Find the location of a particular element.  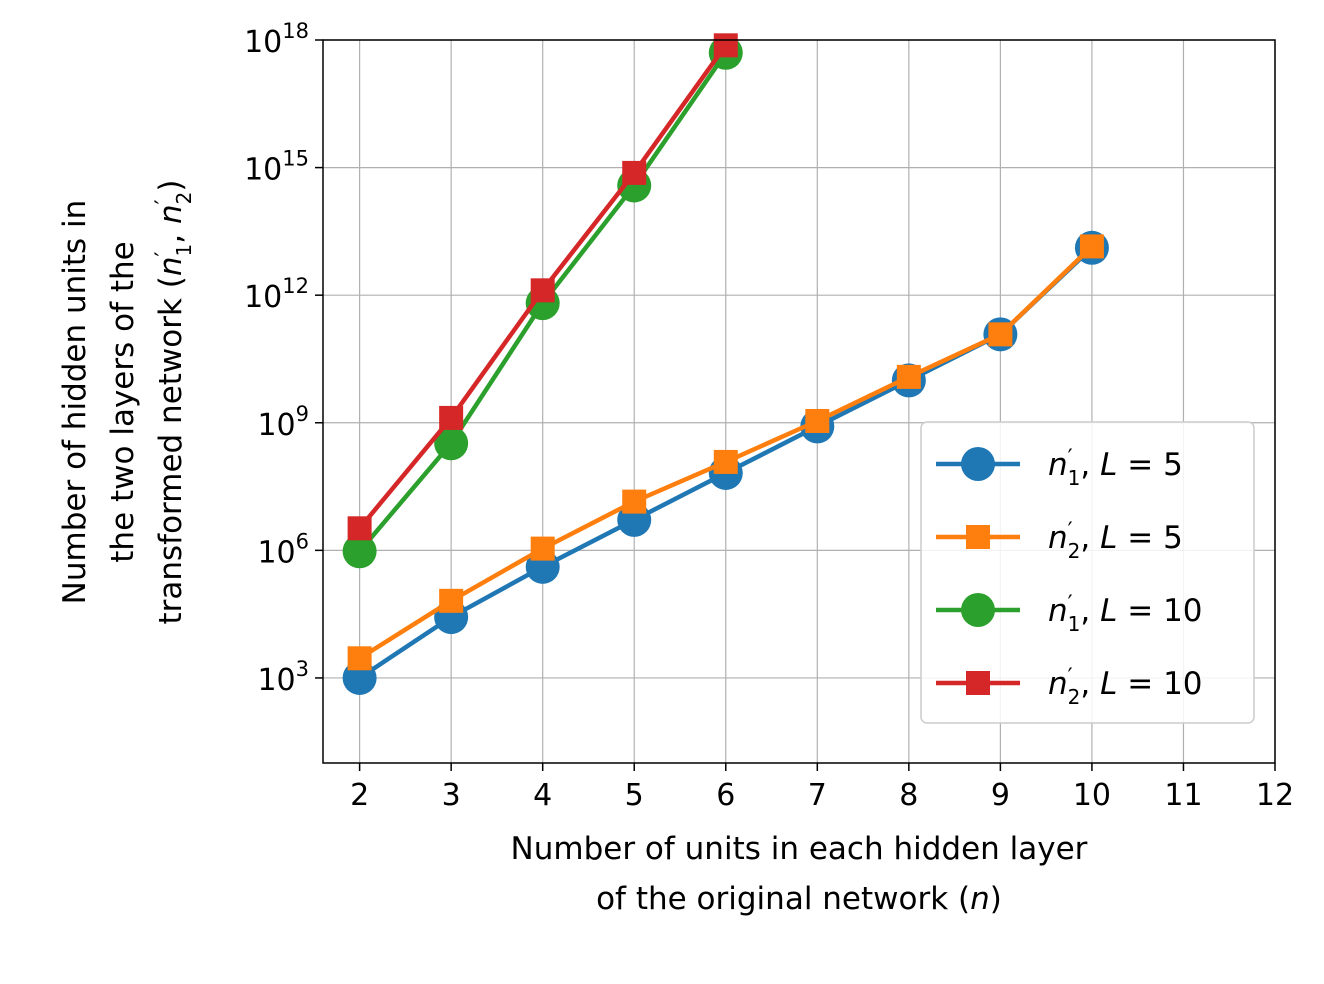

legend-label: n′ 2, L = 10 is located at coordinates (1125, 687).